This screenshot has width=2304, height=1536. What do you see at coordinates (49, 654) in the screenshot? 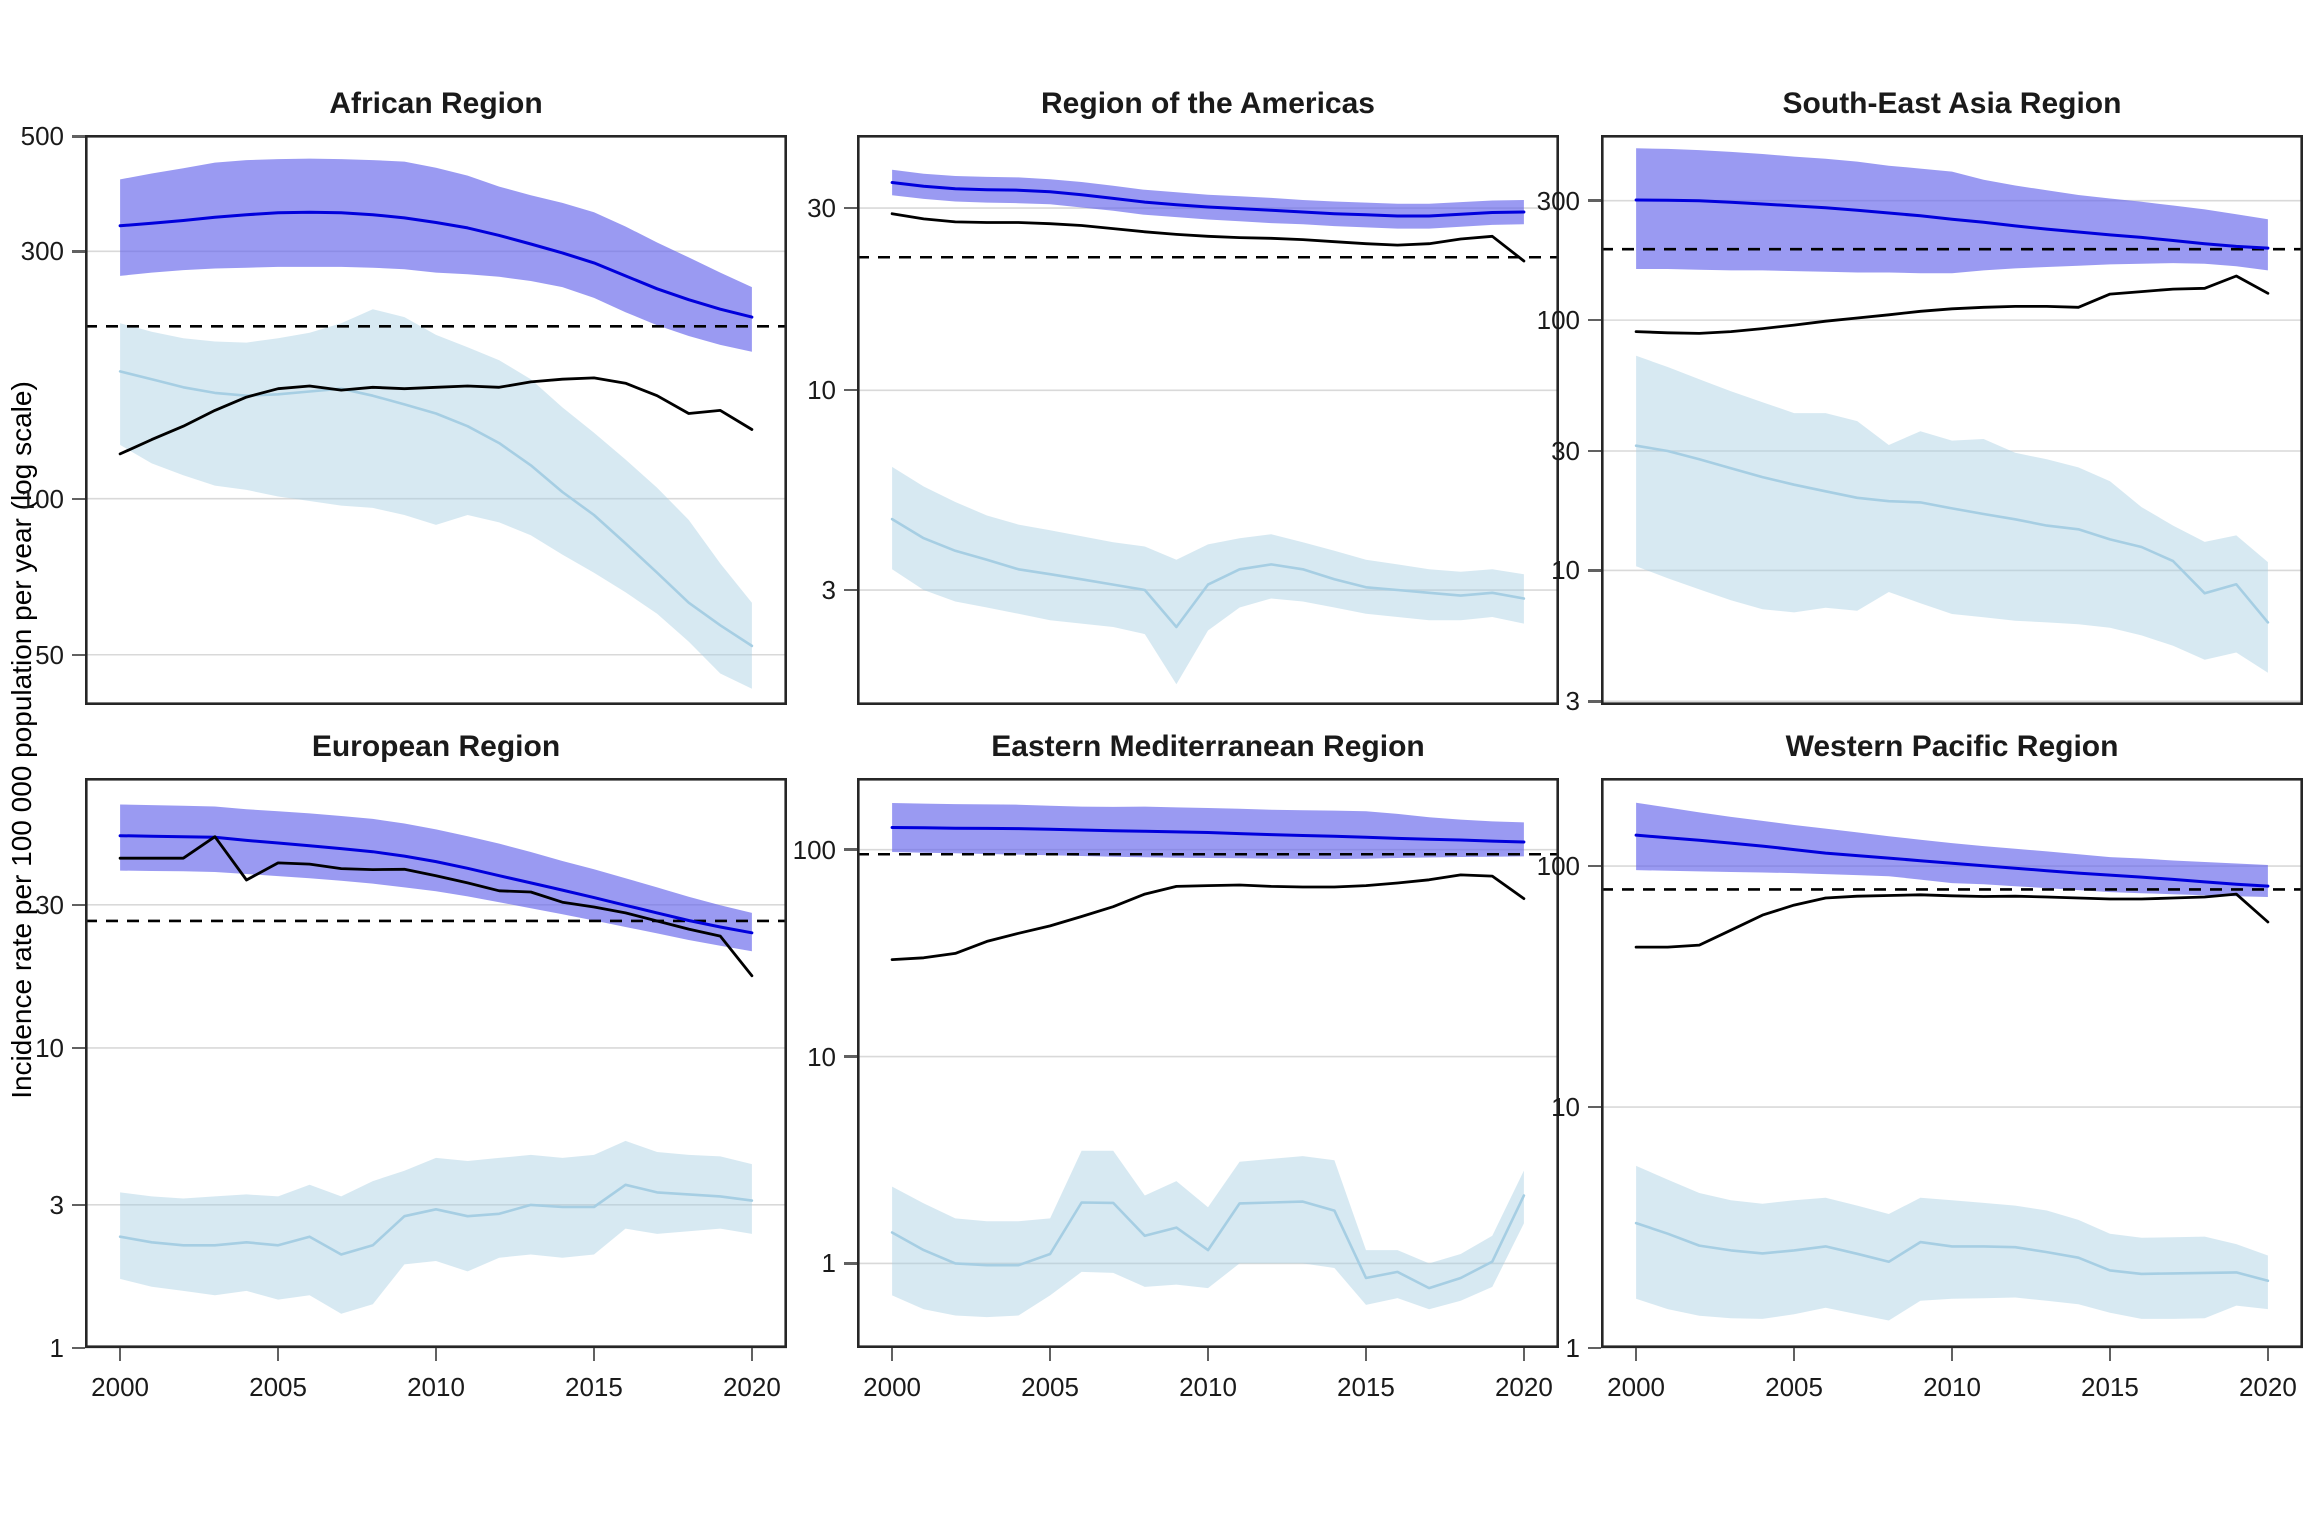
I see `y-tick-label: 50` at bounding box center [49, 654].